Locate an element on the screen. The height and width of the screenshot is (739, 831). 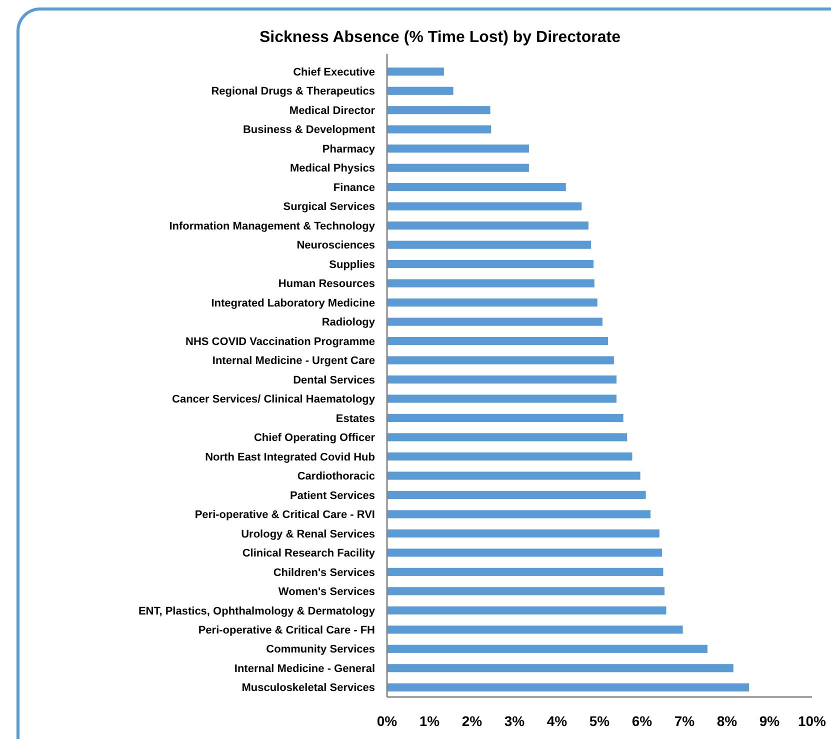
y-tick-label: Musculoskeletal Services is located at coordinates (308, 688).